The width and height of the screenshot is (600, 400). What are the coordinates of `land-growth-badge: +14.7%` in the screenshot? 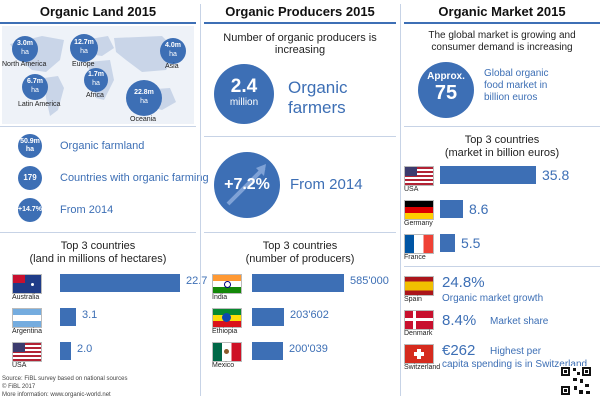 It's located at (30, 210).